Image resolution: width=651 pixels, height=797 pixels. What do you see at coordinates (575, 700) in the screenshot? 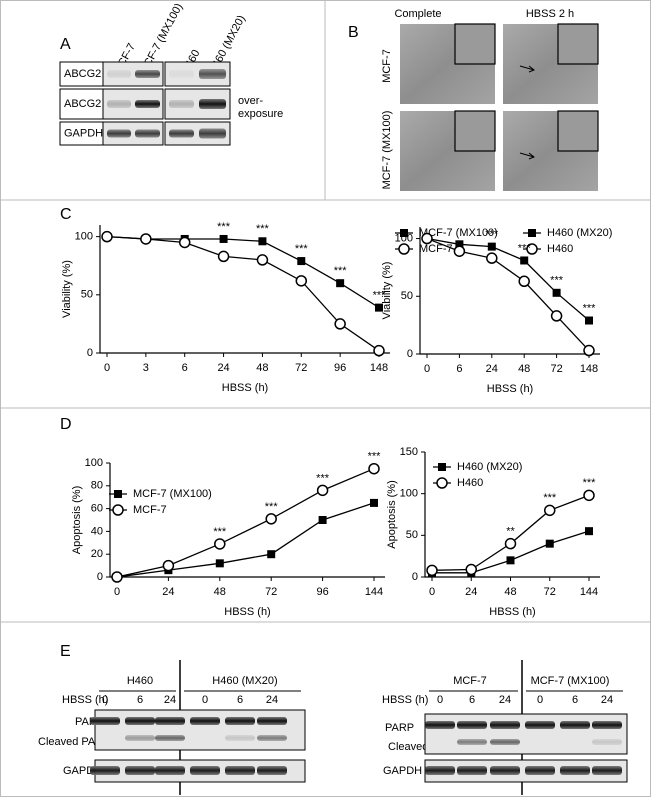
I see `time-label: 6` at bounding box center [575, 700].